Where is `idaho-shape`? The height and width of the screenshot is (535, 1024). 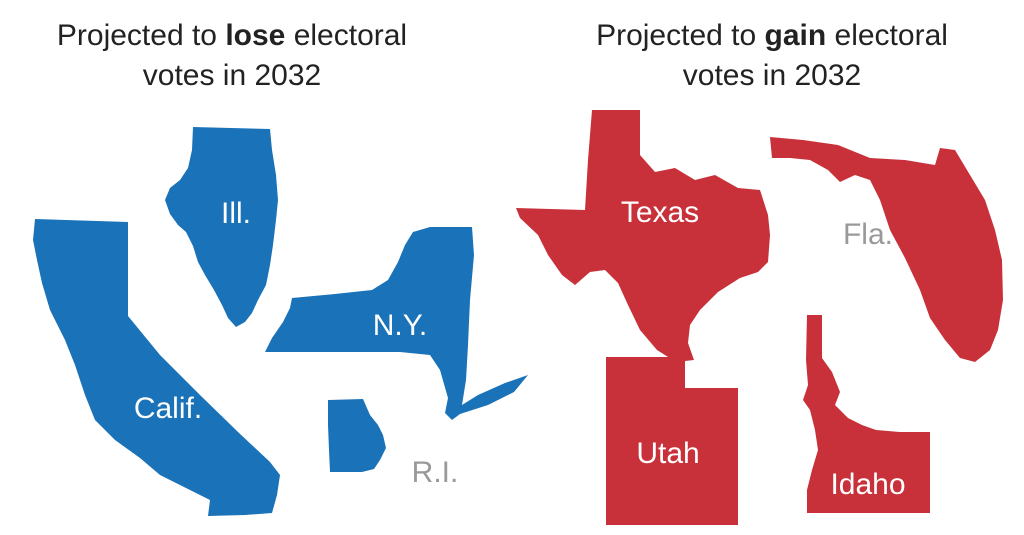
idaho-shape is located at coordinates (866, 414).